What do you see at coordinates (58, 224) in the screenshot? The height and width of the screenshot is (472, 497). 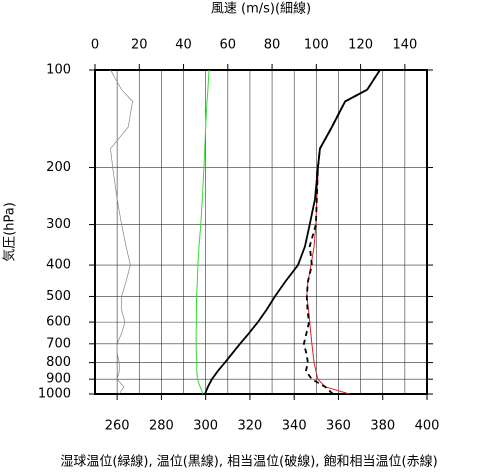 I see `y-tick-label: 300` at bounding box center [58, 224].